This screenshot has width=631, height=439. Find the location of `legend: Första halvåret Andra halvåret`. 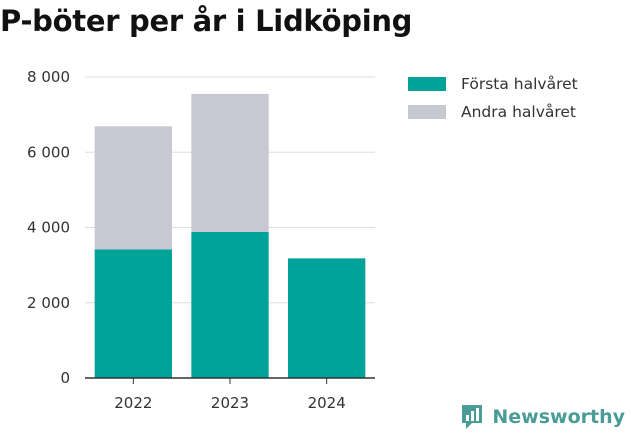

legend: Första halvåret Andra halvåret is located at coordinates (493, 98).